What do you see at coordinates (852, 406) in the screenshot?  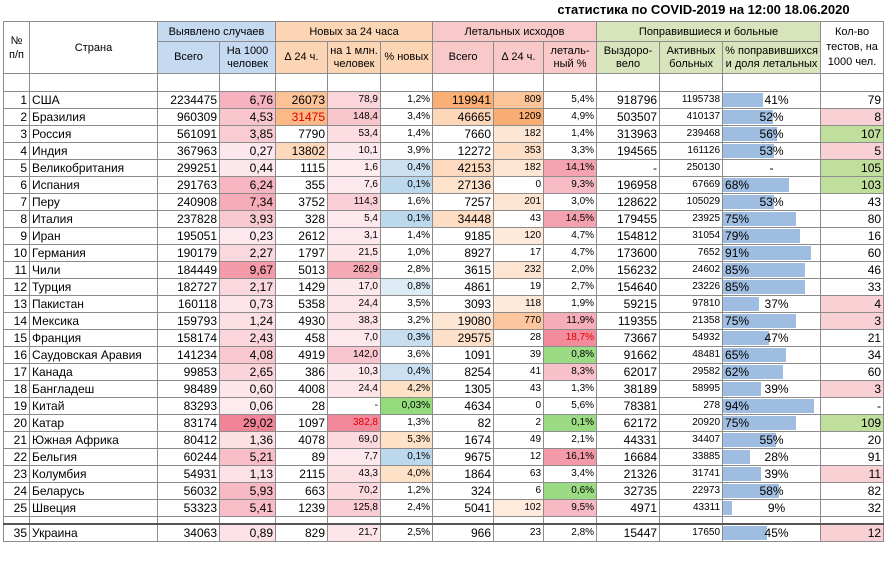 I see `cell-tests: -` at bounding box center [852, 406].